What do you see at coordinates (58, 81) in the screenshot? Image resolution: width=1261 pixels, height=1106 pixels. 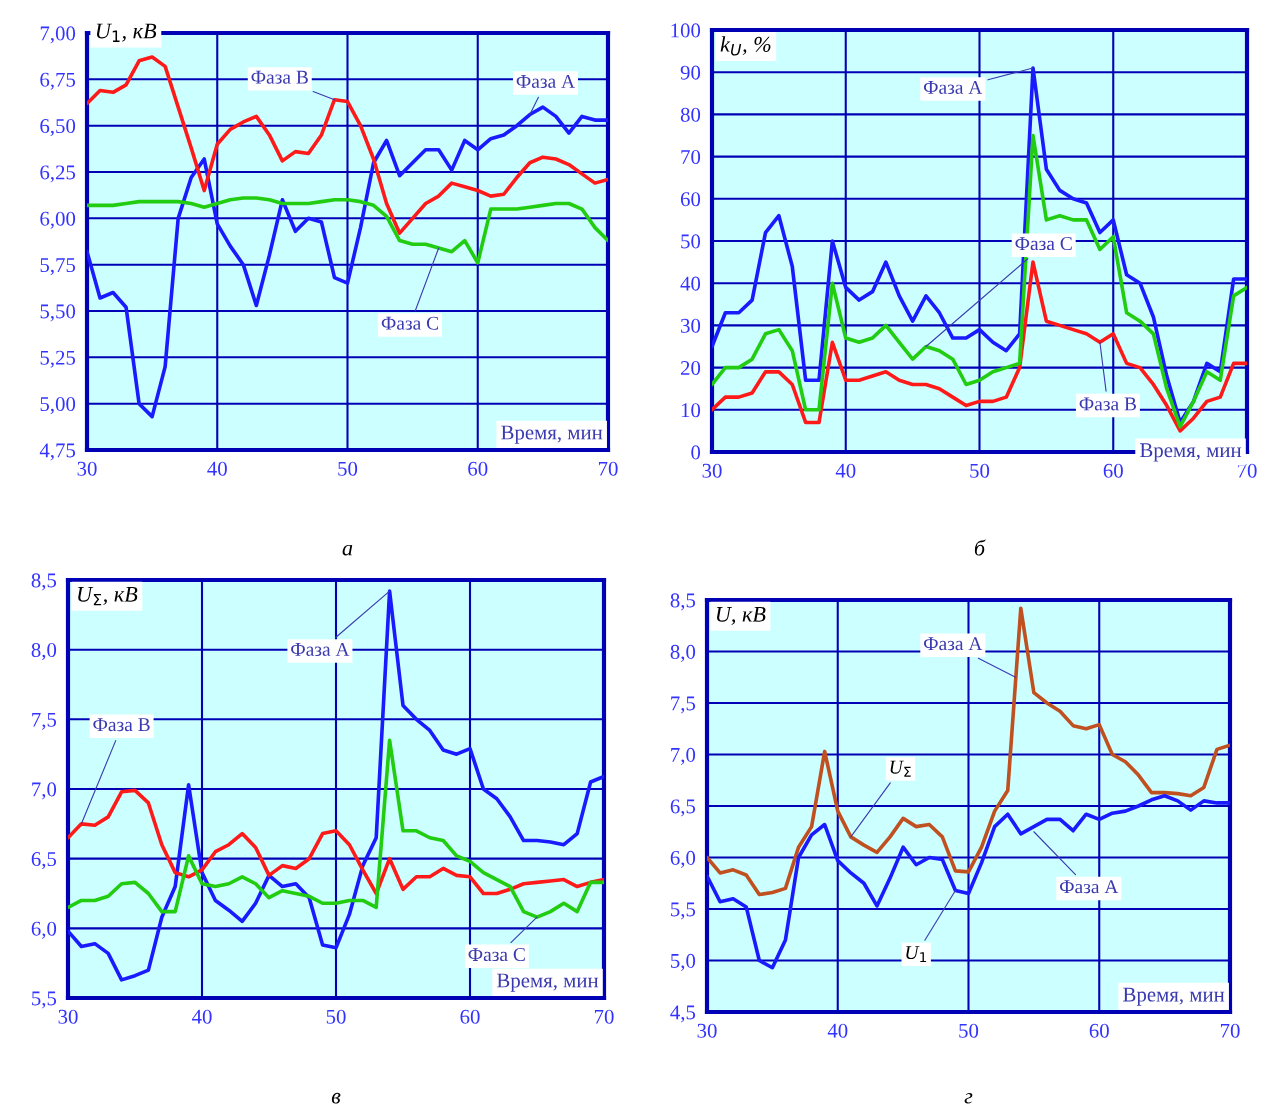 I see `y-tick-label: 6,75` at bounding box center [58, 81].